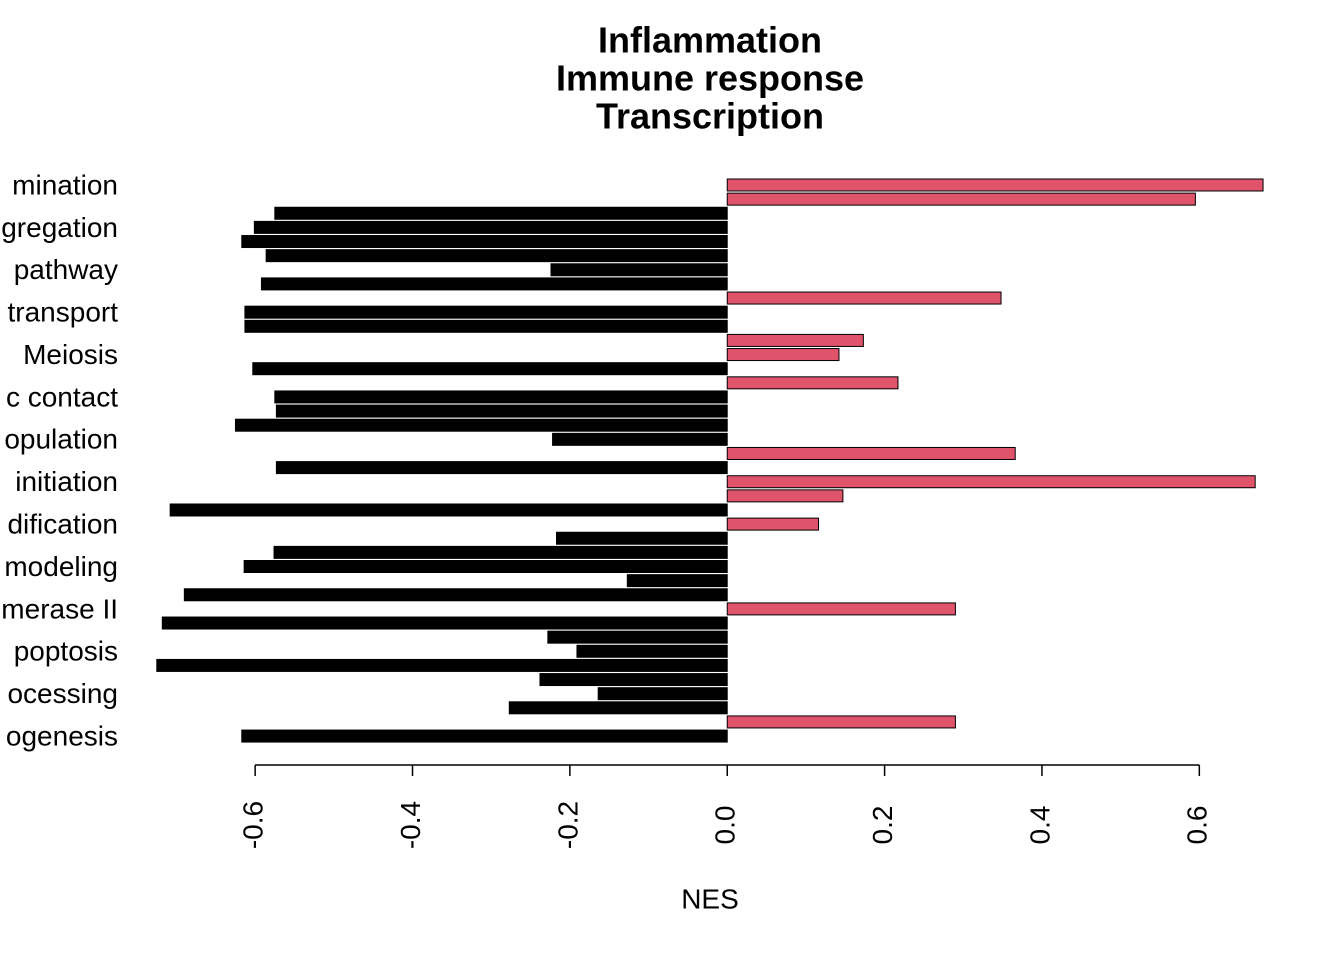 The width and height of the screenshot is (1344, 960). I want to click on y-tick-label: ocessing, so click(62, 693).